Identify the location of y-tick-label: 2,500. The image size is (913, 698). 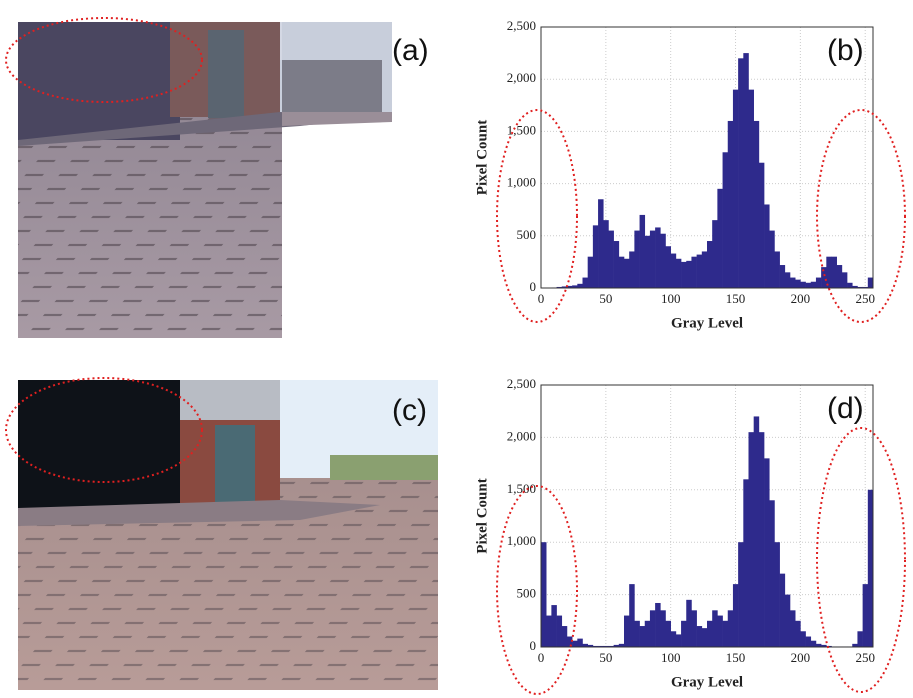
(521, 383).